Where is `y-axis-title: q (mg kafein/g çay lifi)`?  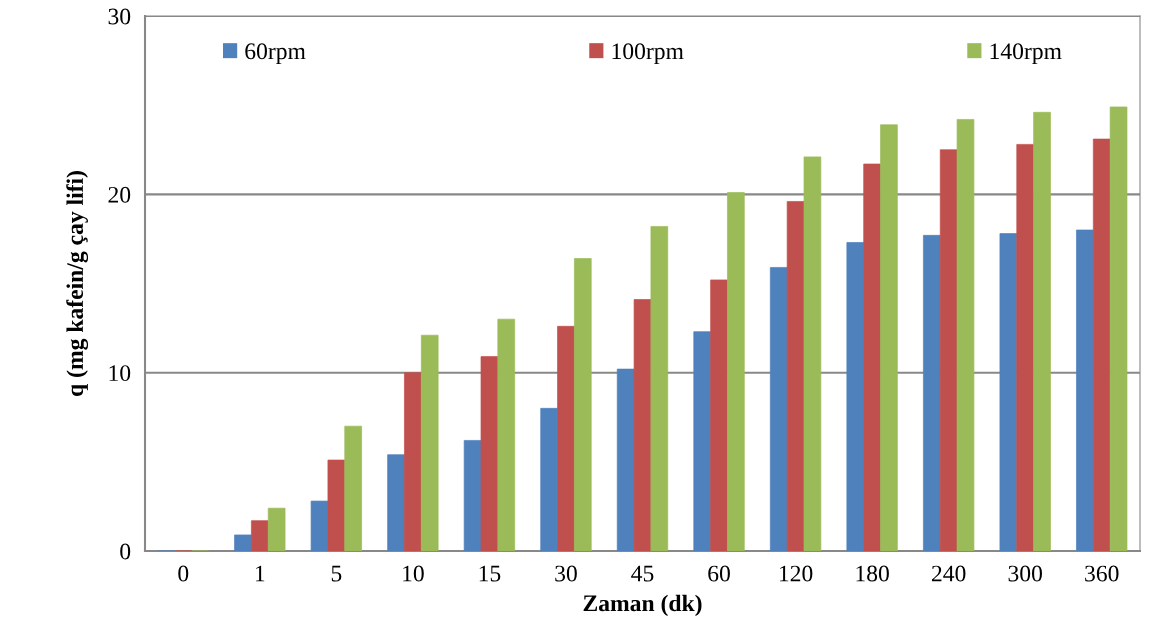
y-axis-title: q (mg kafein/g çay lifi) is located at coordinates (77, 283).